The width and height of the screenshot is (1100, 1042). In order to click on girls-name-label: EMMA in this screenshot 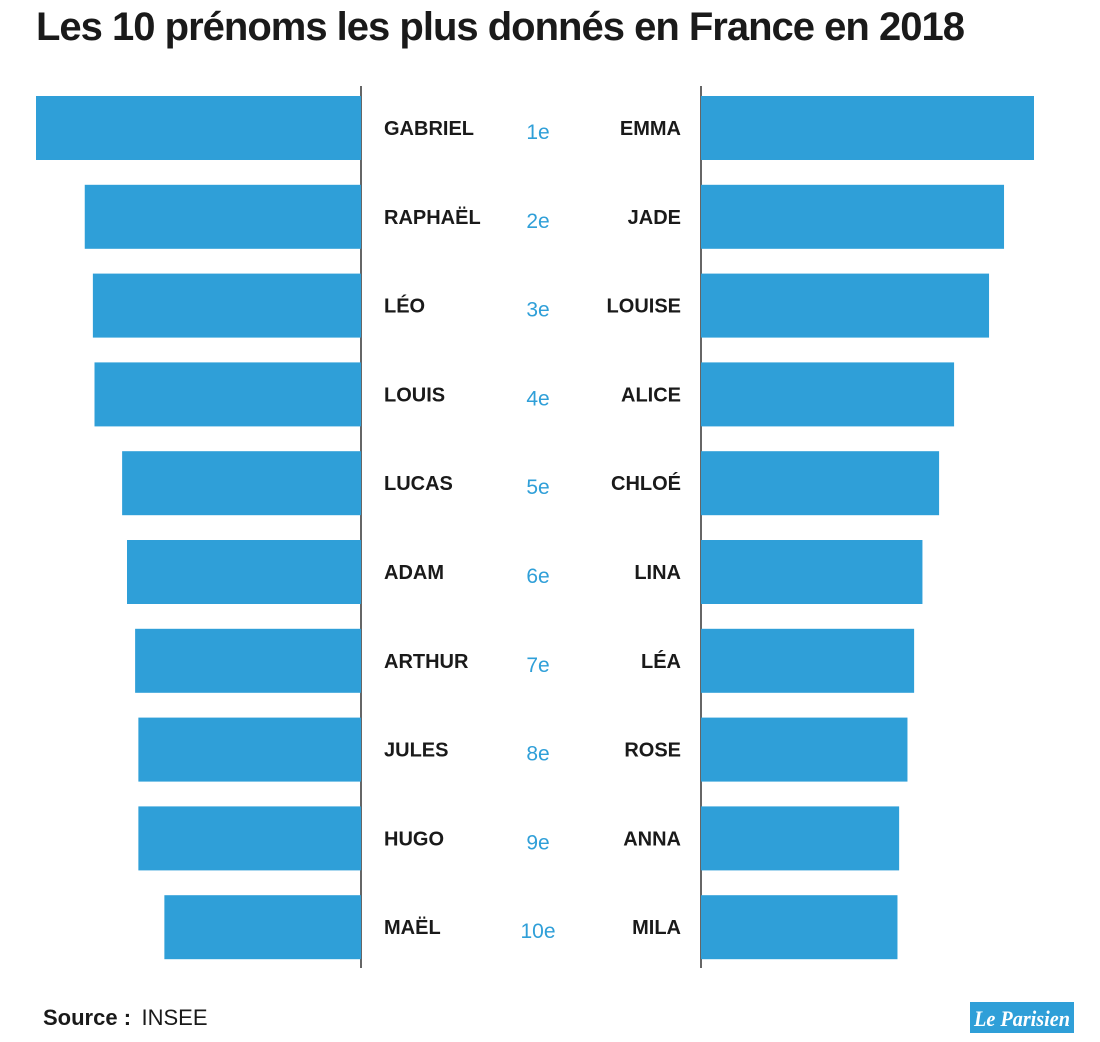, I will do `click(650, 129)`.